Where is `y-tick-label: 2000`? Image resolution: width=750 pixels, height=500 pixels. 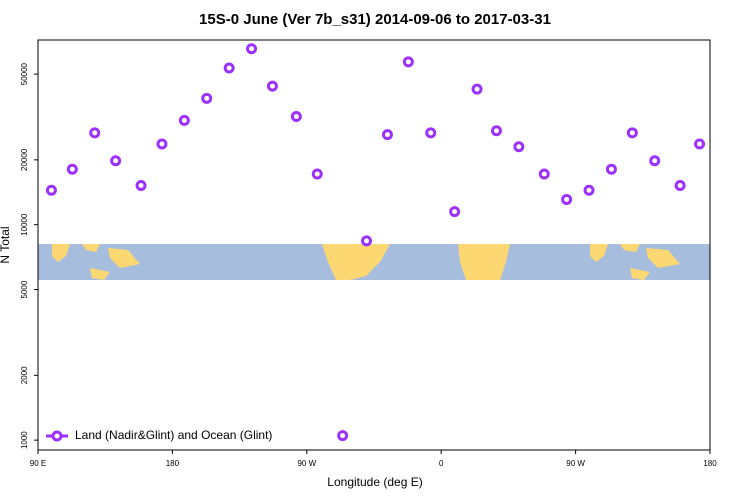 y-tick-label: 2000 is located at coordinates (24, 375).